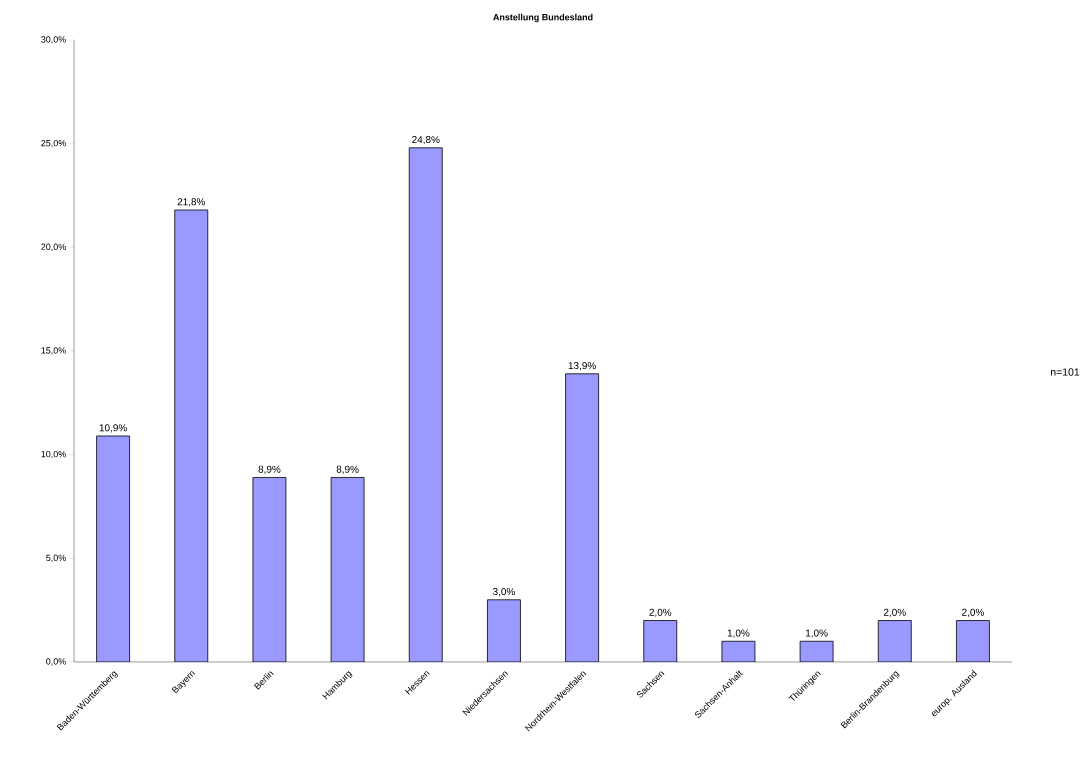  I want to click on y-tick-label: 10,0%, so click(53, 454).